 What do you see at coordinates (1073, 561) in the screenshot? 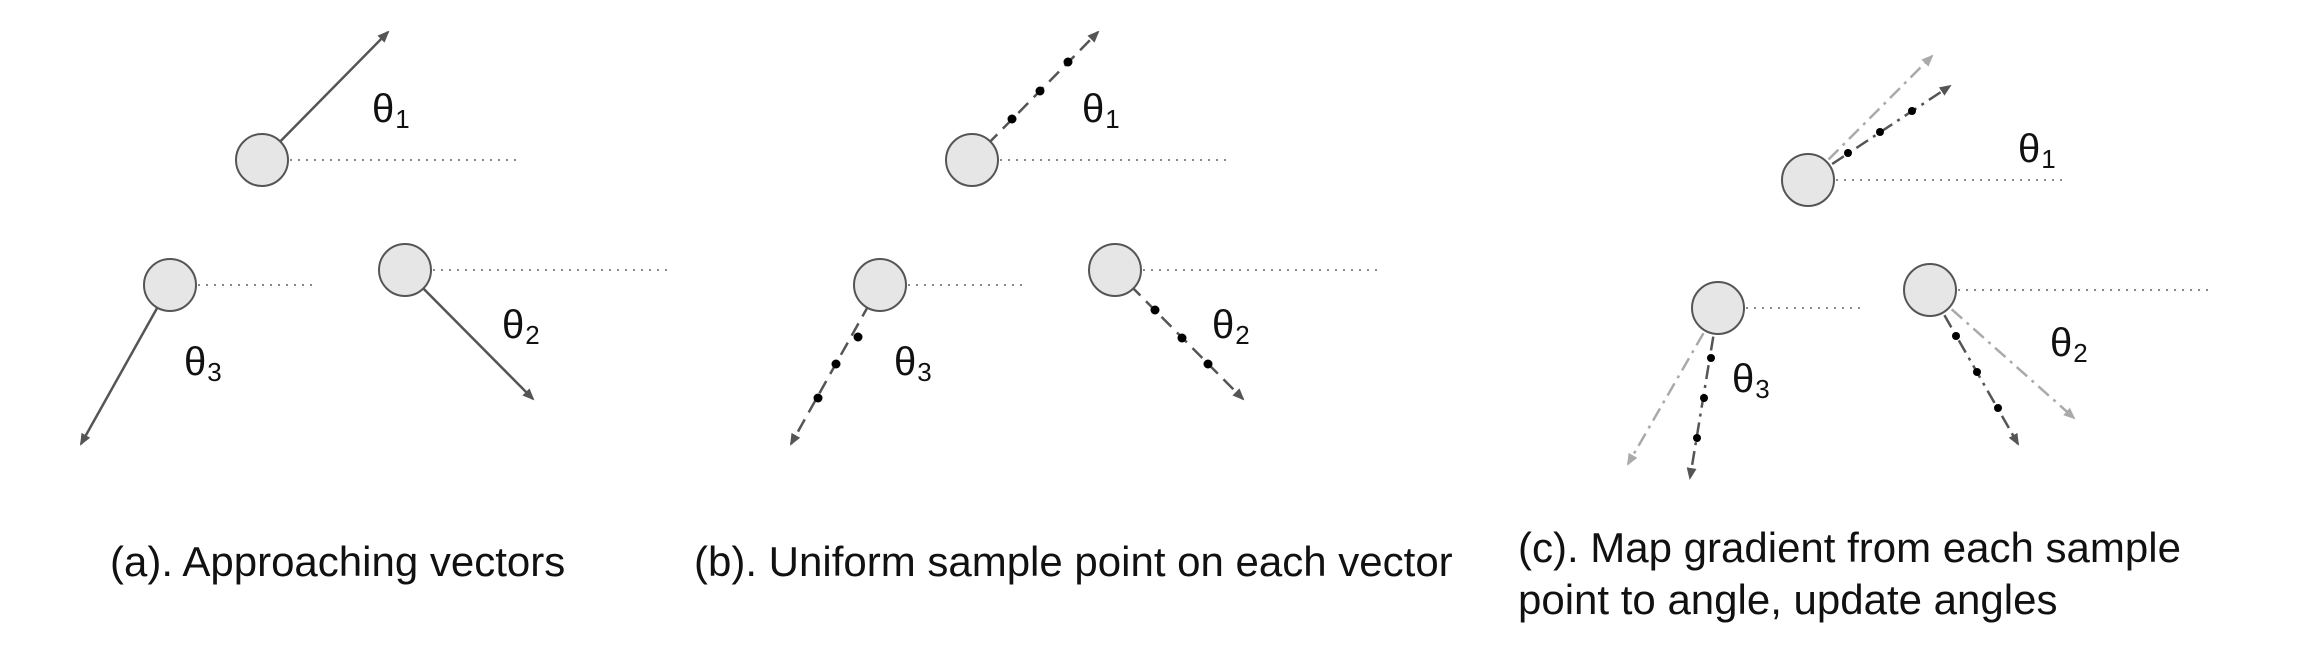
I see `caption-b: (b). Uniform sample point on each vector` at bounding box center [1073, 561].